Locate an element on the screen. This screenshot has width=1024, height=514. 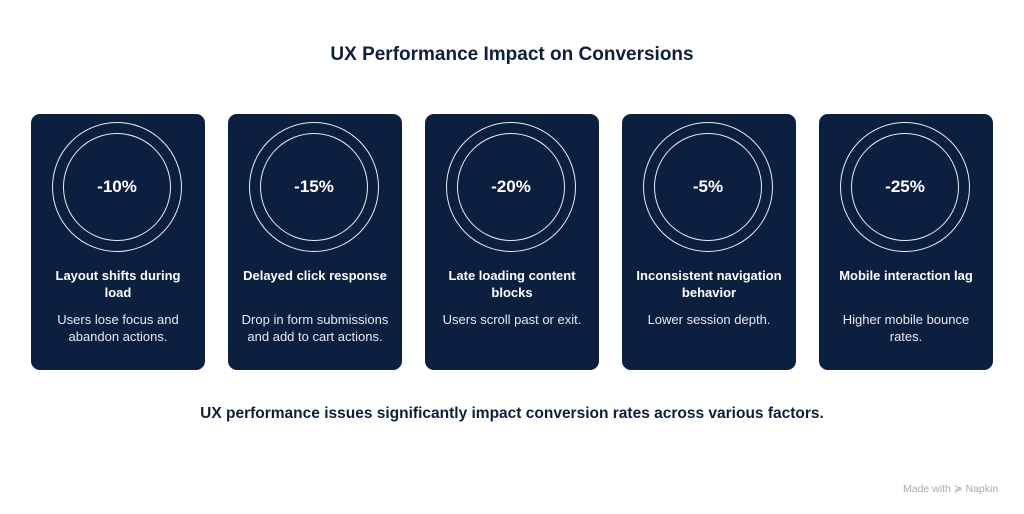
card-description: Higher mobile bounce rates. is located at coordinates (906, 328).